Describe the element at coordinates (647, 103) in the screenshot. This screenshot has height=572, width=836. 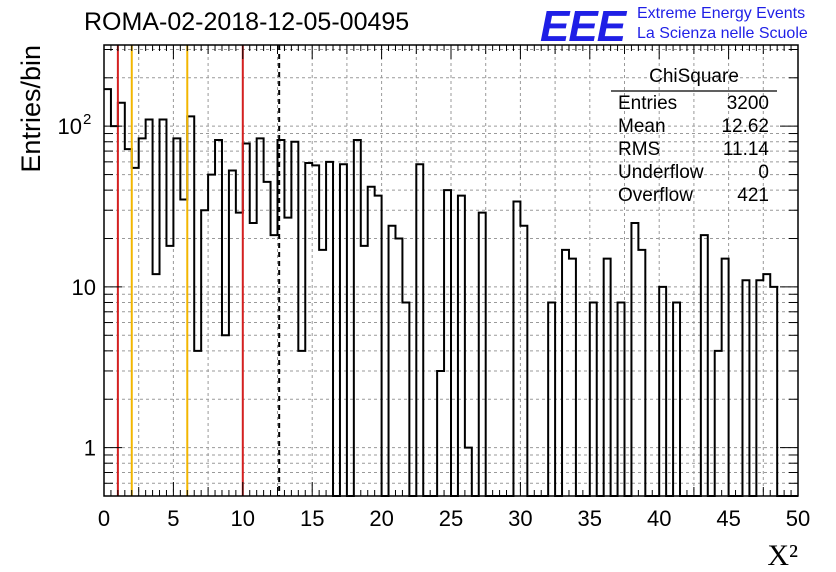
I see `stats-row-label: Entries` at that location.